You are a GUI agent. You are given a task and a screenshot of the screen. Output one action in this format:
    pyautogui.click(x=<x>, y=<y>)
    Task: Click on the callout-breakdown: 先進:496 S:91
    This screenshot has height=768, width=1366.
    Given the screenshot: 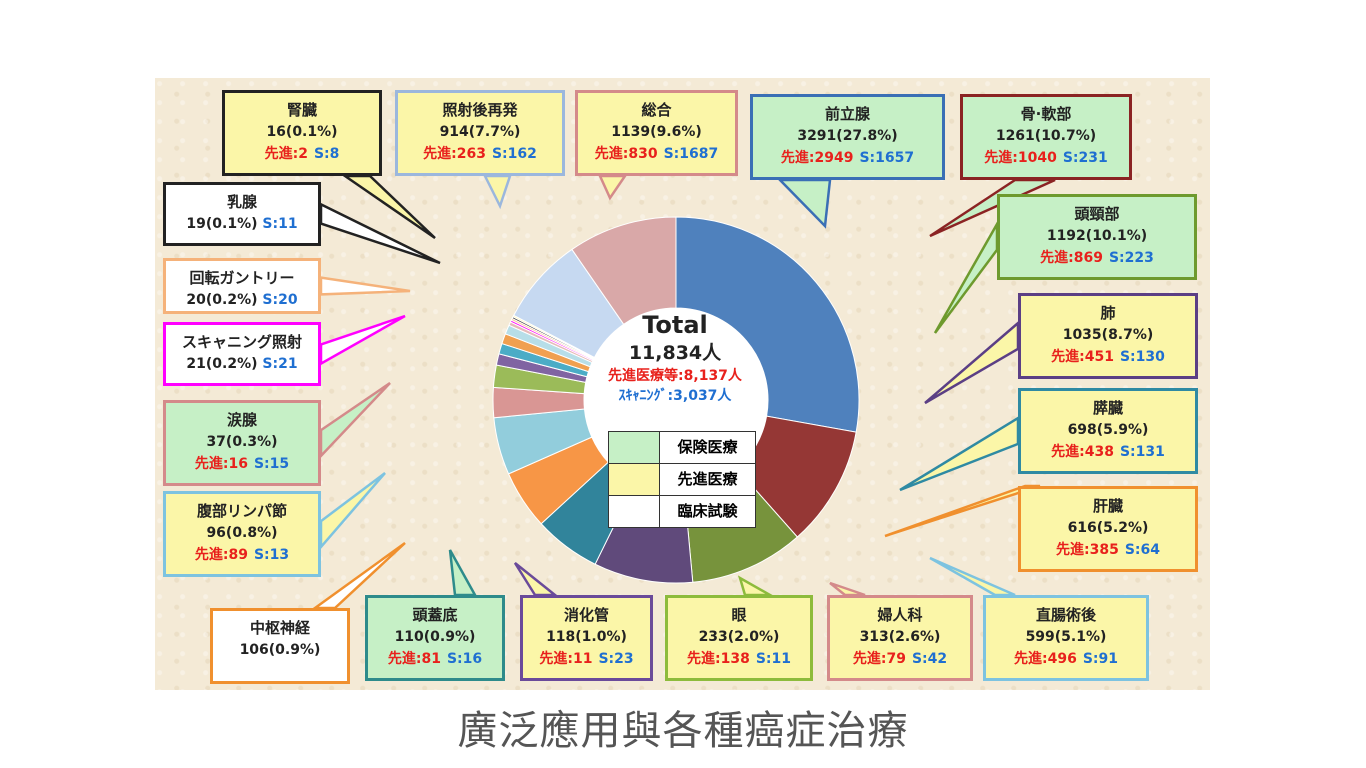 What is the action you would take?
    pyautogui.click(x=1066, y=659)
    